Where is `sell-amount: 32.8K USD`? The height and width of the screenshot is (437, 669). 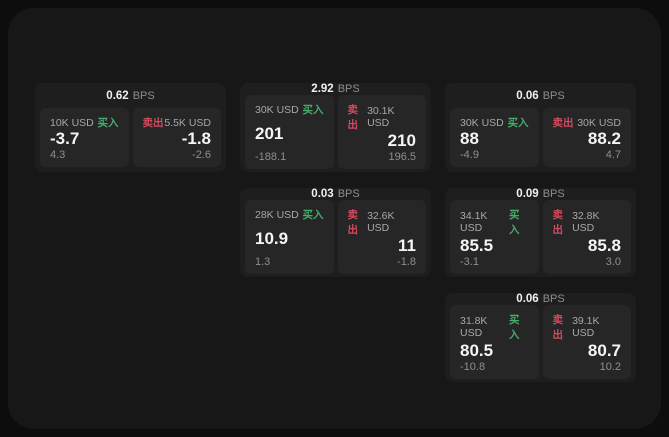
sell-amount: 32.8K USD is located at coordinates (586, 222).